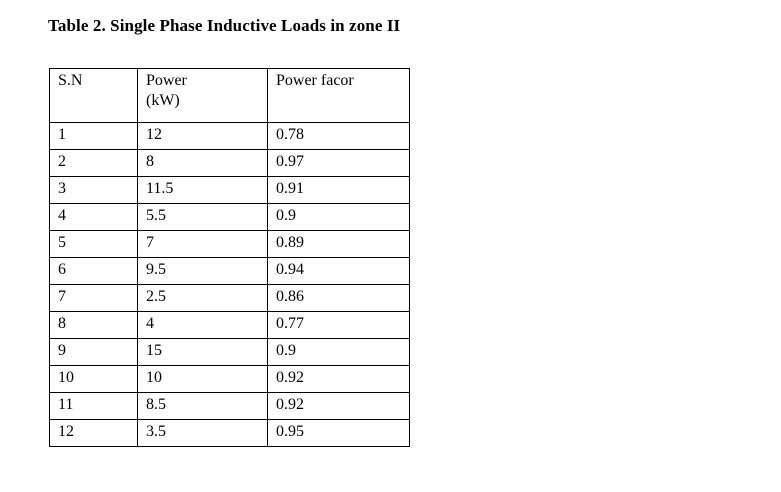  I want to click on cell-sn: 12, so click(93, 433).